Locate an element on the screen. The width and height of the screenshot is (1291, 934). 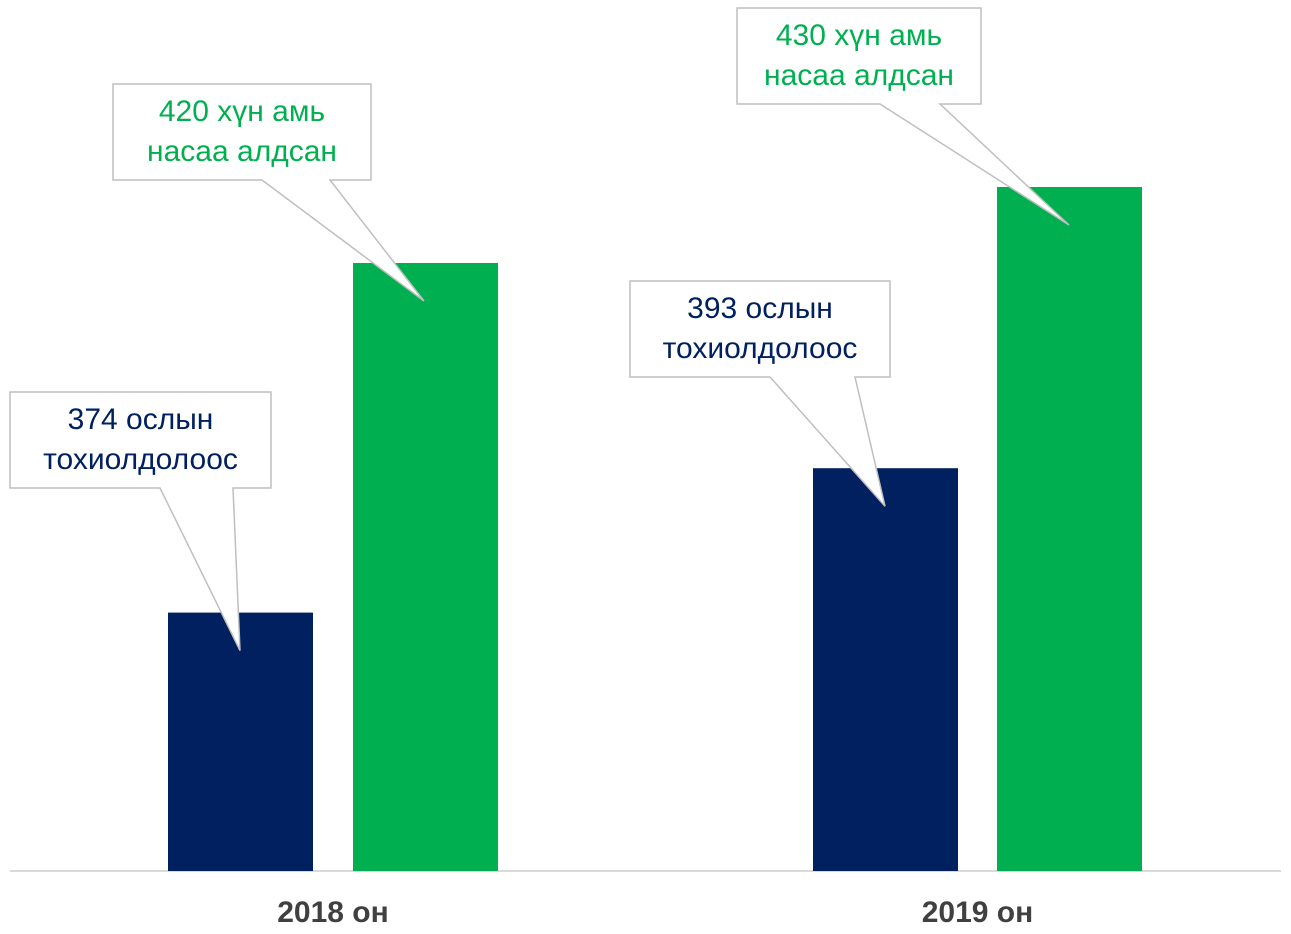
x-tick-label: 2018 он is located at coordinates (333, 912).